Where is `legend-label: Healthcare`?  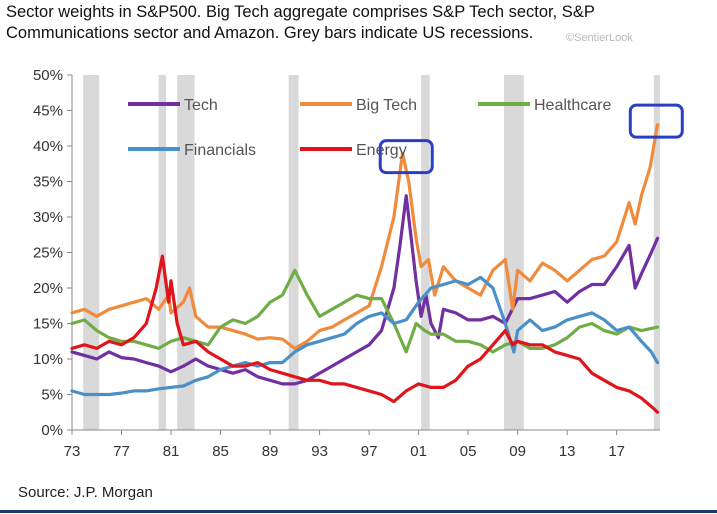
legend-label: Healthcare is located at coordinates (572, 105).